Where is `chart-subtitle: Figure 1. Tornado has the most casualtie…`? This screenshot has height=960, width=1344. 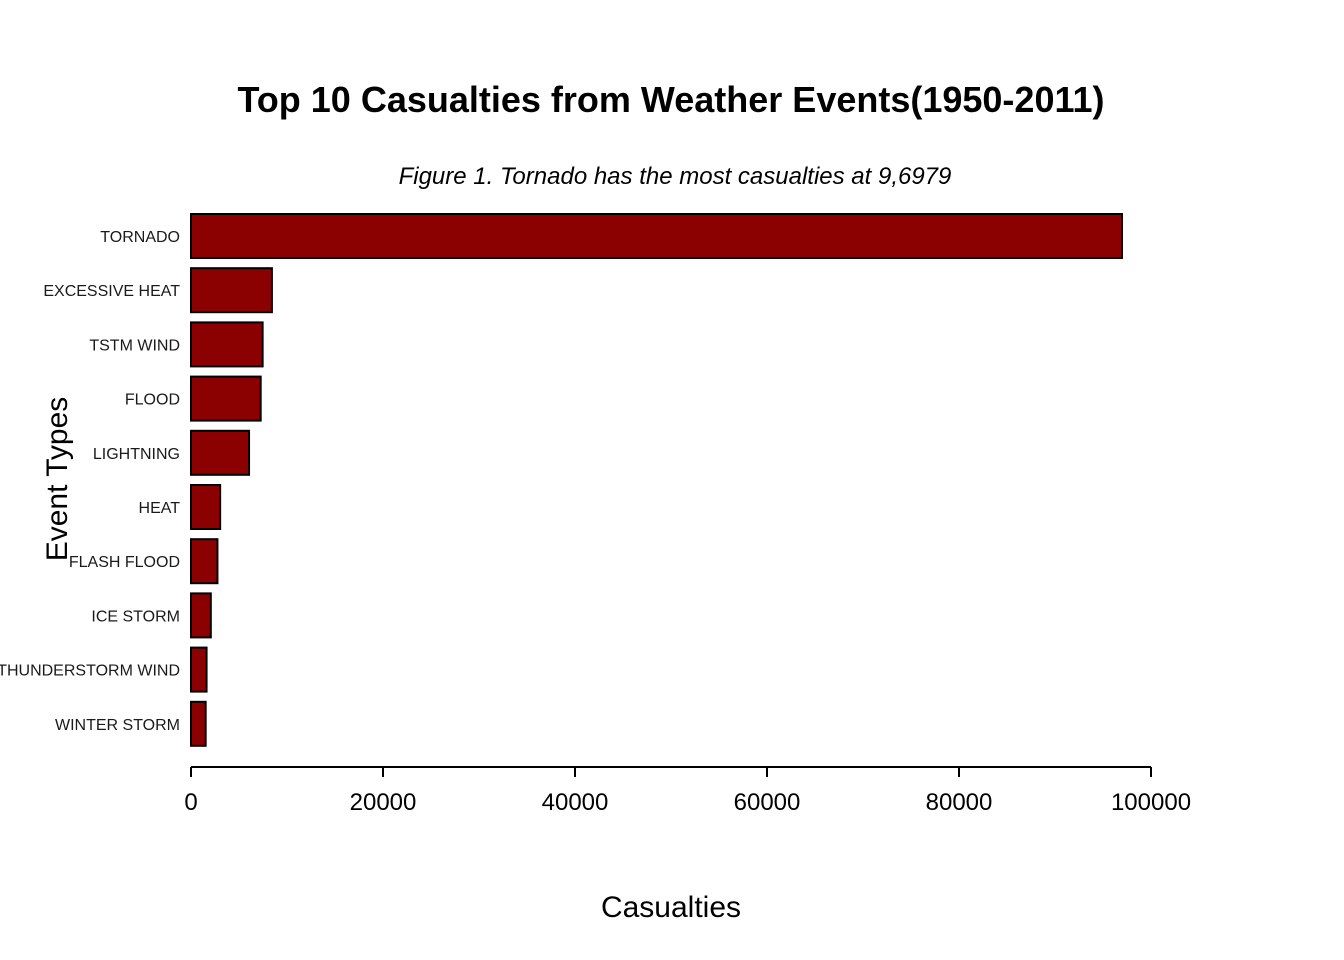 chart-subtitle: Figure 1. Tornado has the most casualtie… is located at coordinates (675, 176).